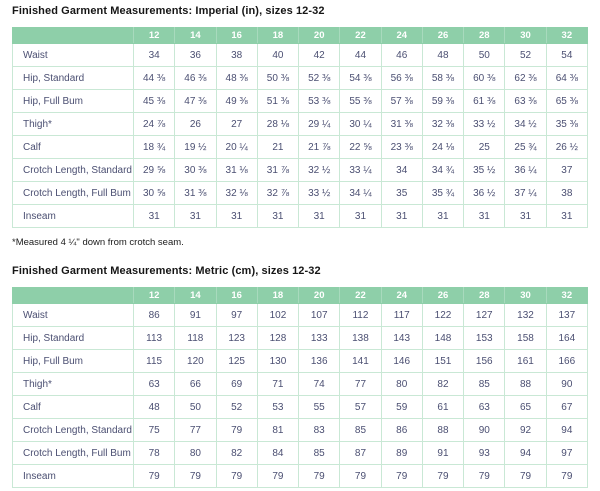 The height and width of the screenshot is (491, 600). What do you see at coordinates (484, 78) in the screenshot?
I see `measurement-cell: 60 ⅜` at bounding box center [484, 78].